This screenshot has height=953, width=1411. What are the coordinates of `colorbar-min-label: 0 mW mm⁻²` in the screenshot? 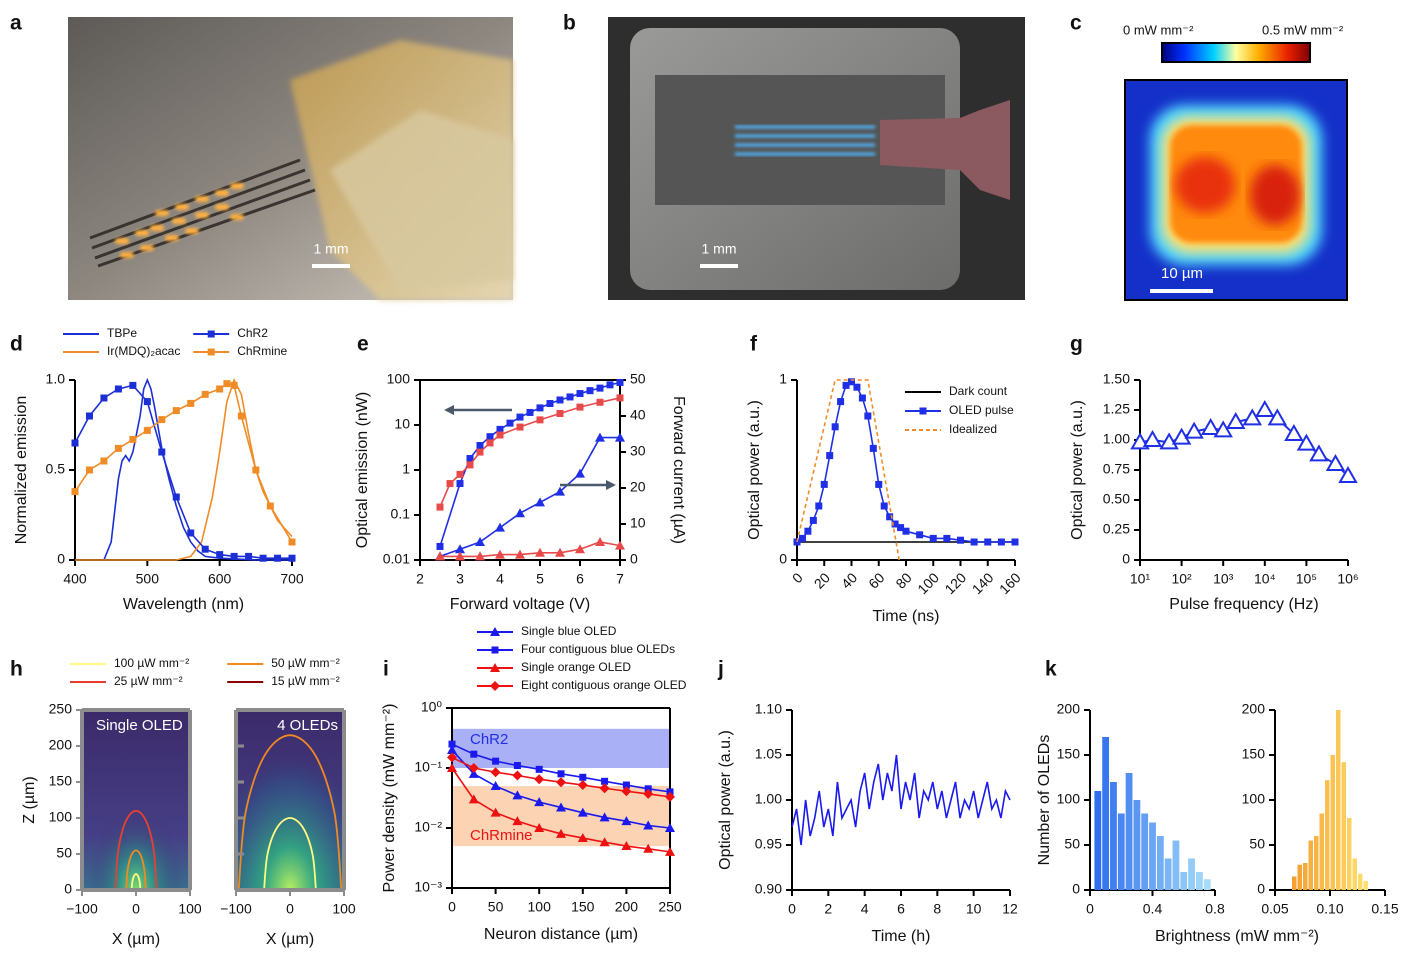 It's located at (1158, 29).